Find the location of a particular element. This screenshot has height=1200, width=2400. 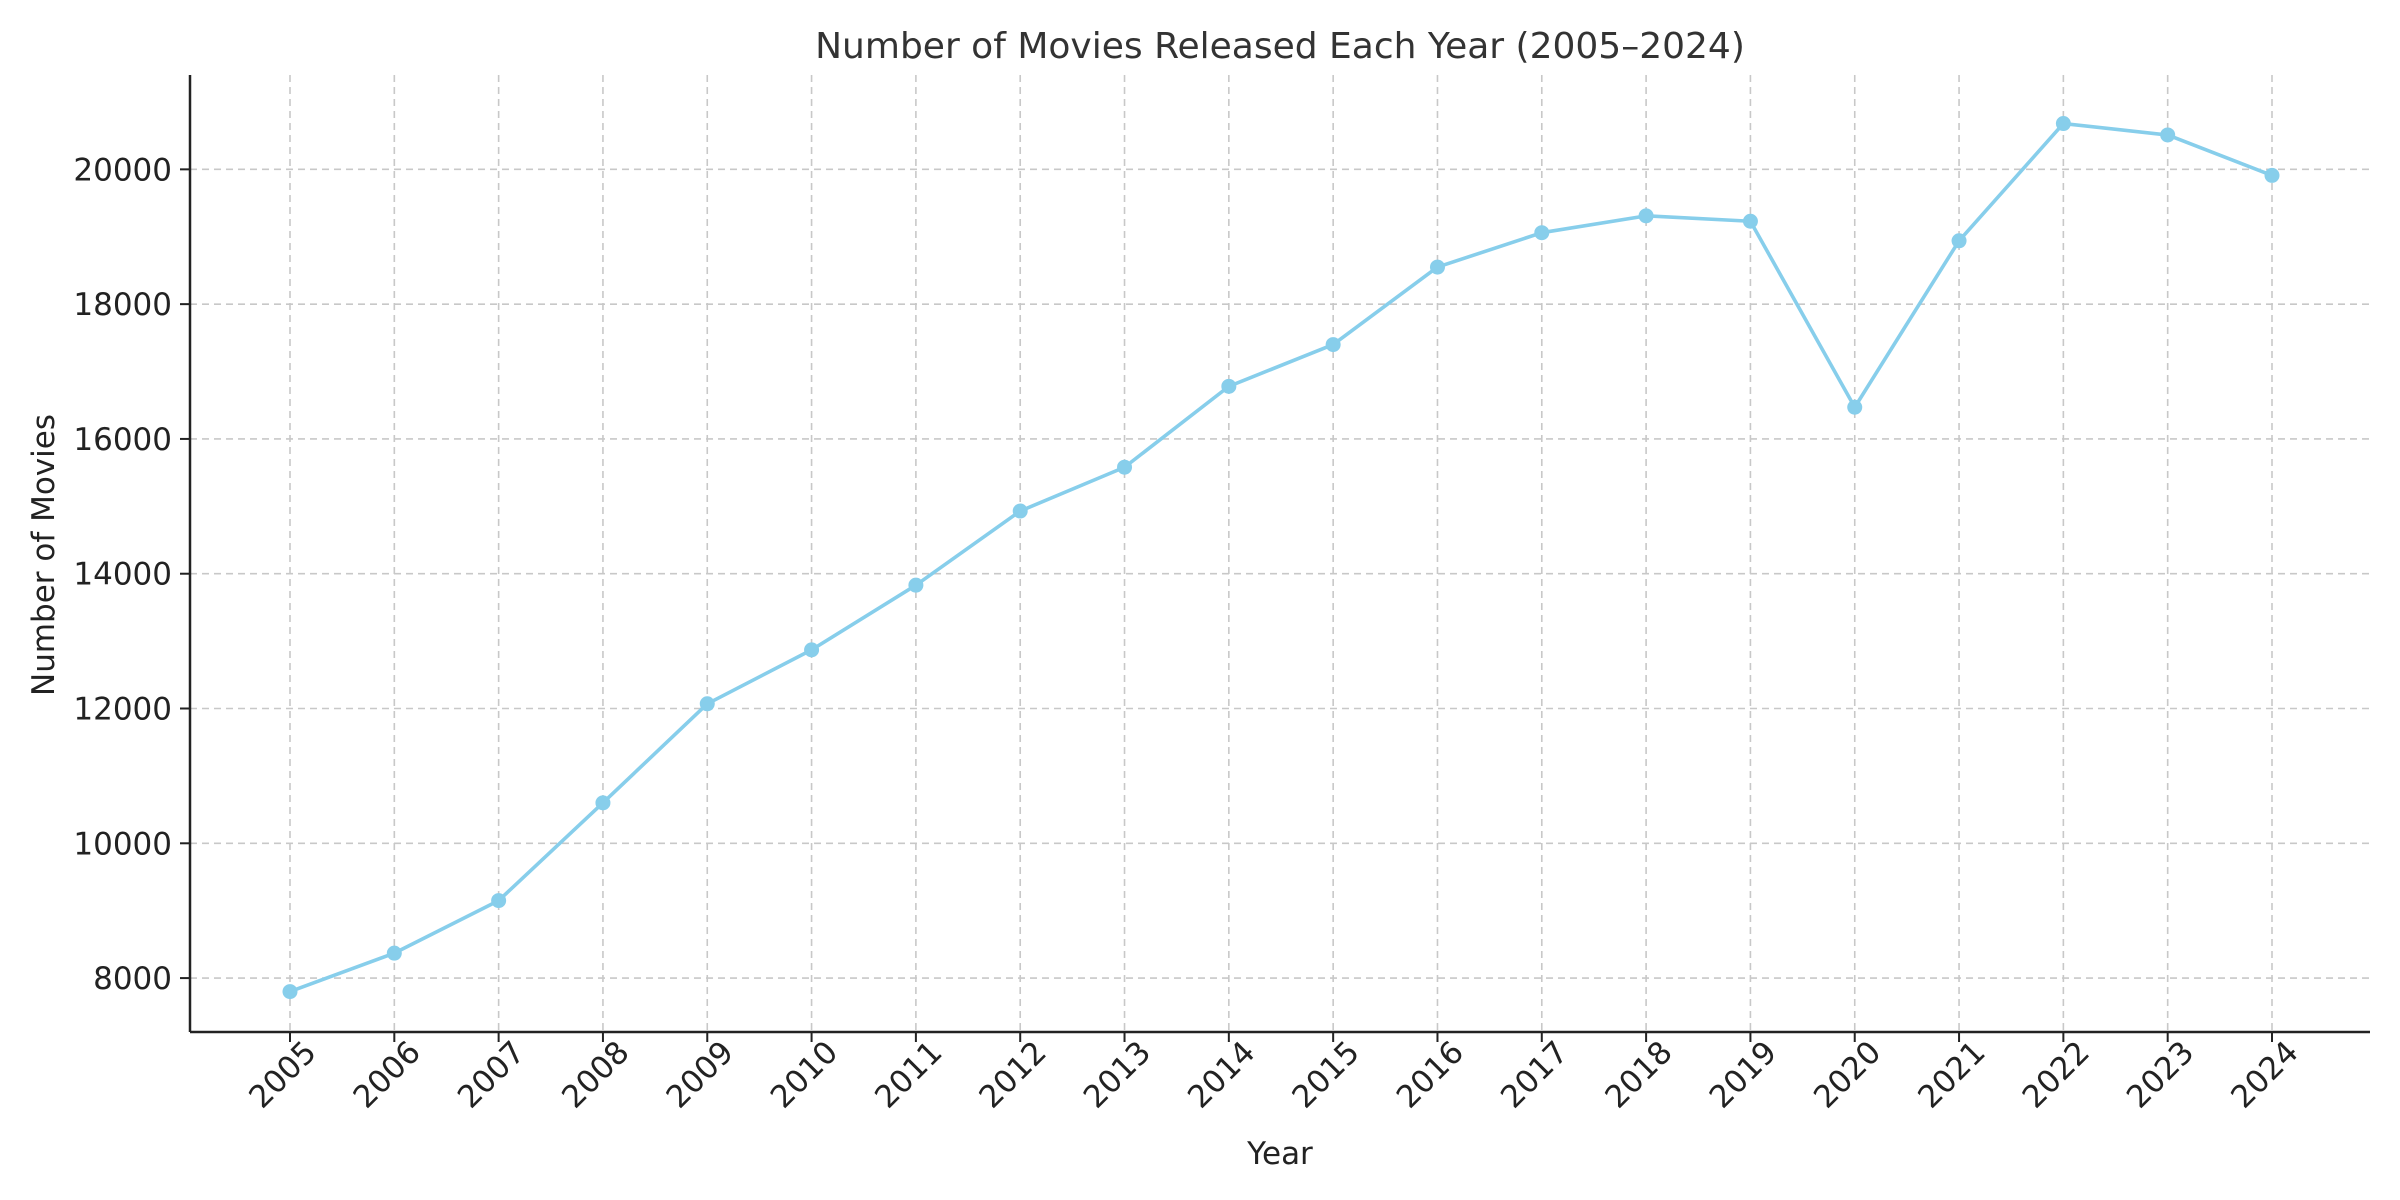

x-tick-label: 2019 is located at coordinates (1743, 1074).